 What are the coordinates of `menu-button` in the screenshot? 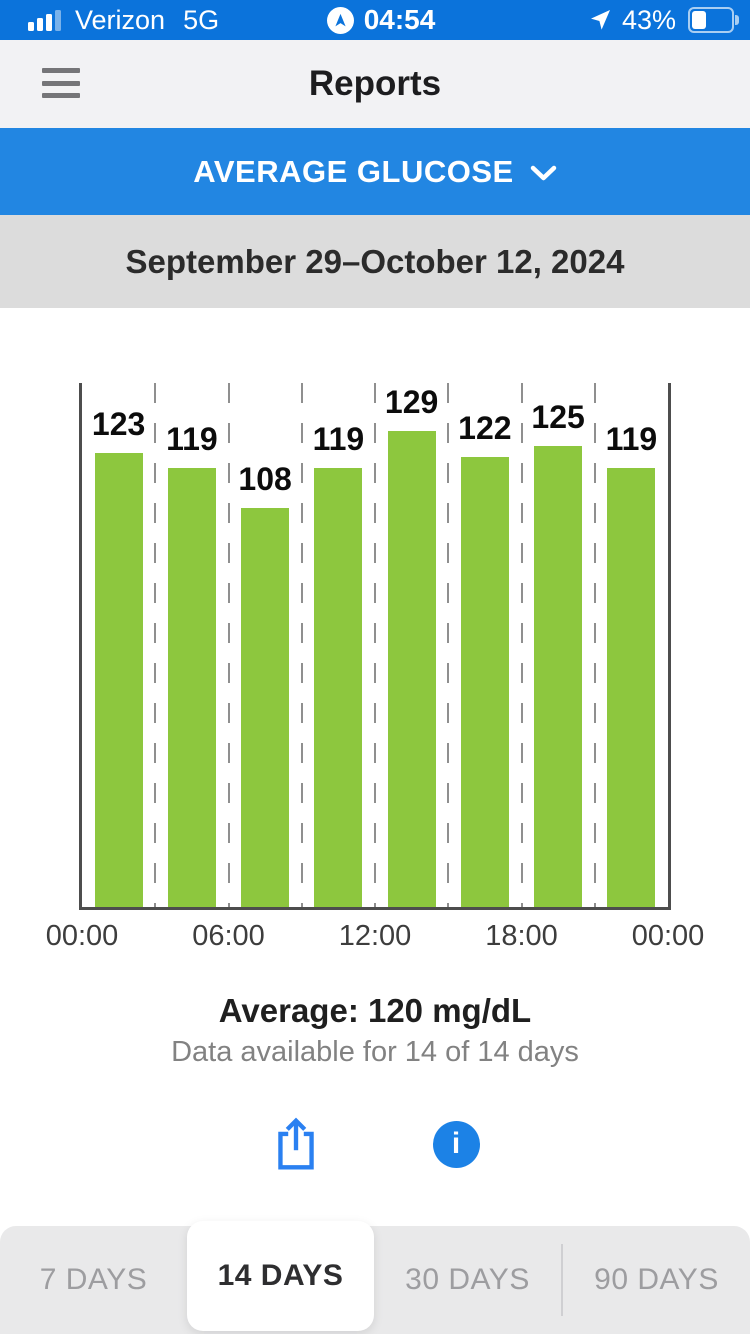 It's located at (61, 83).